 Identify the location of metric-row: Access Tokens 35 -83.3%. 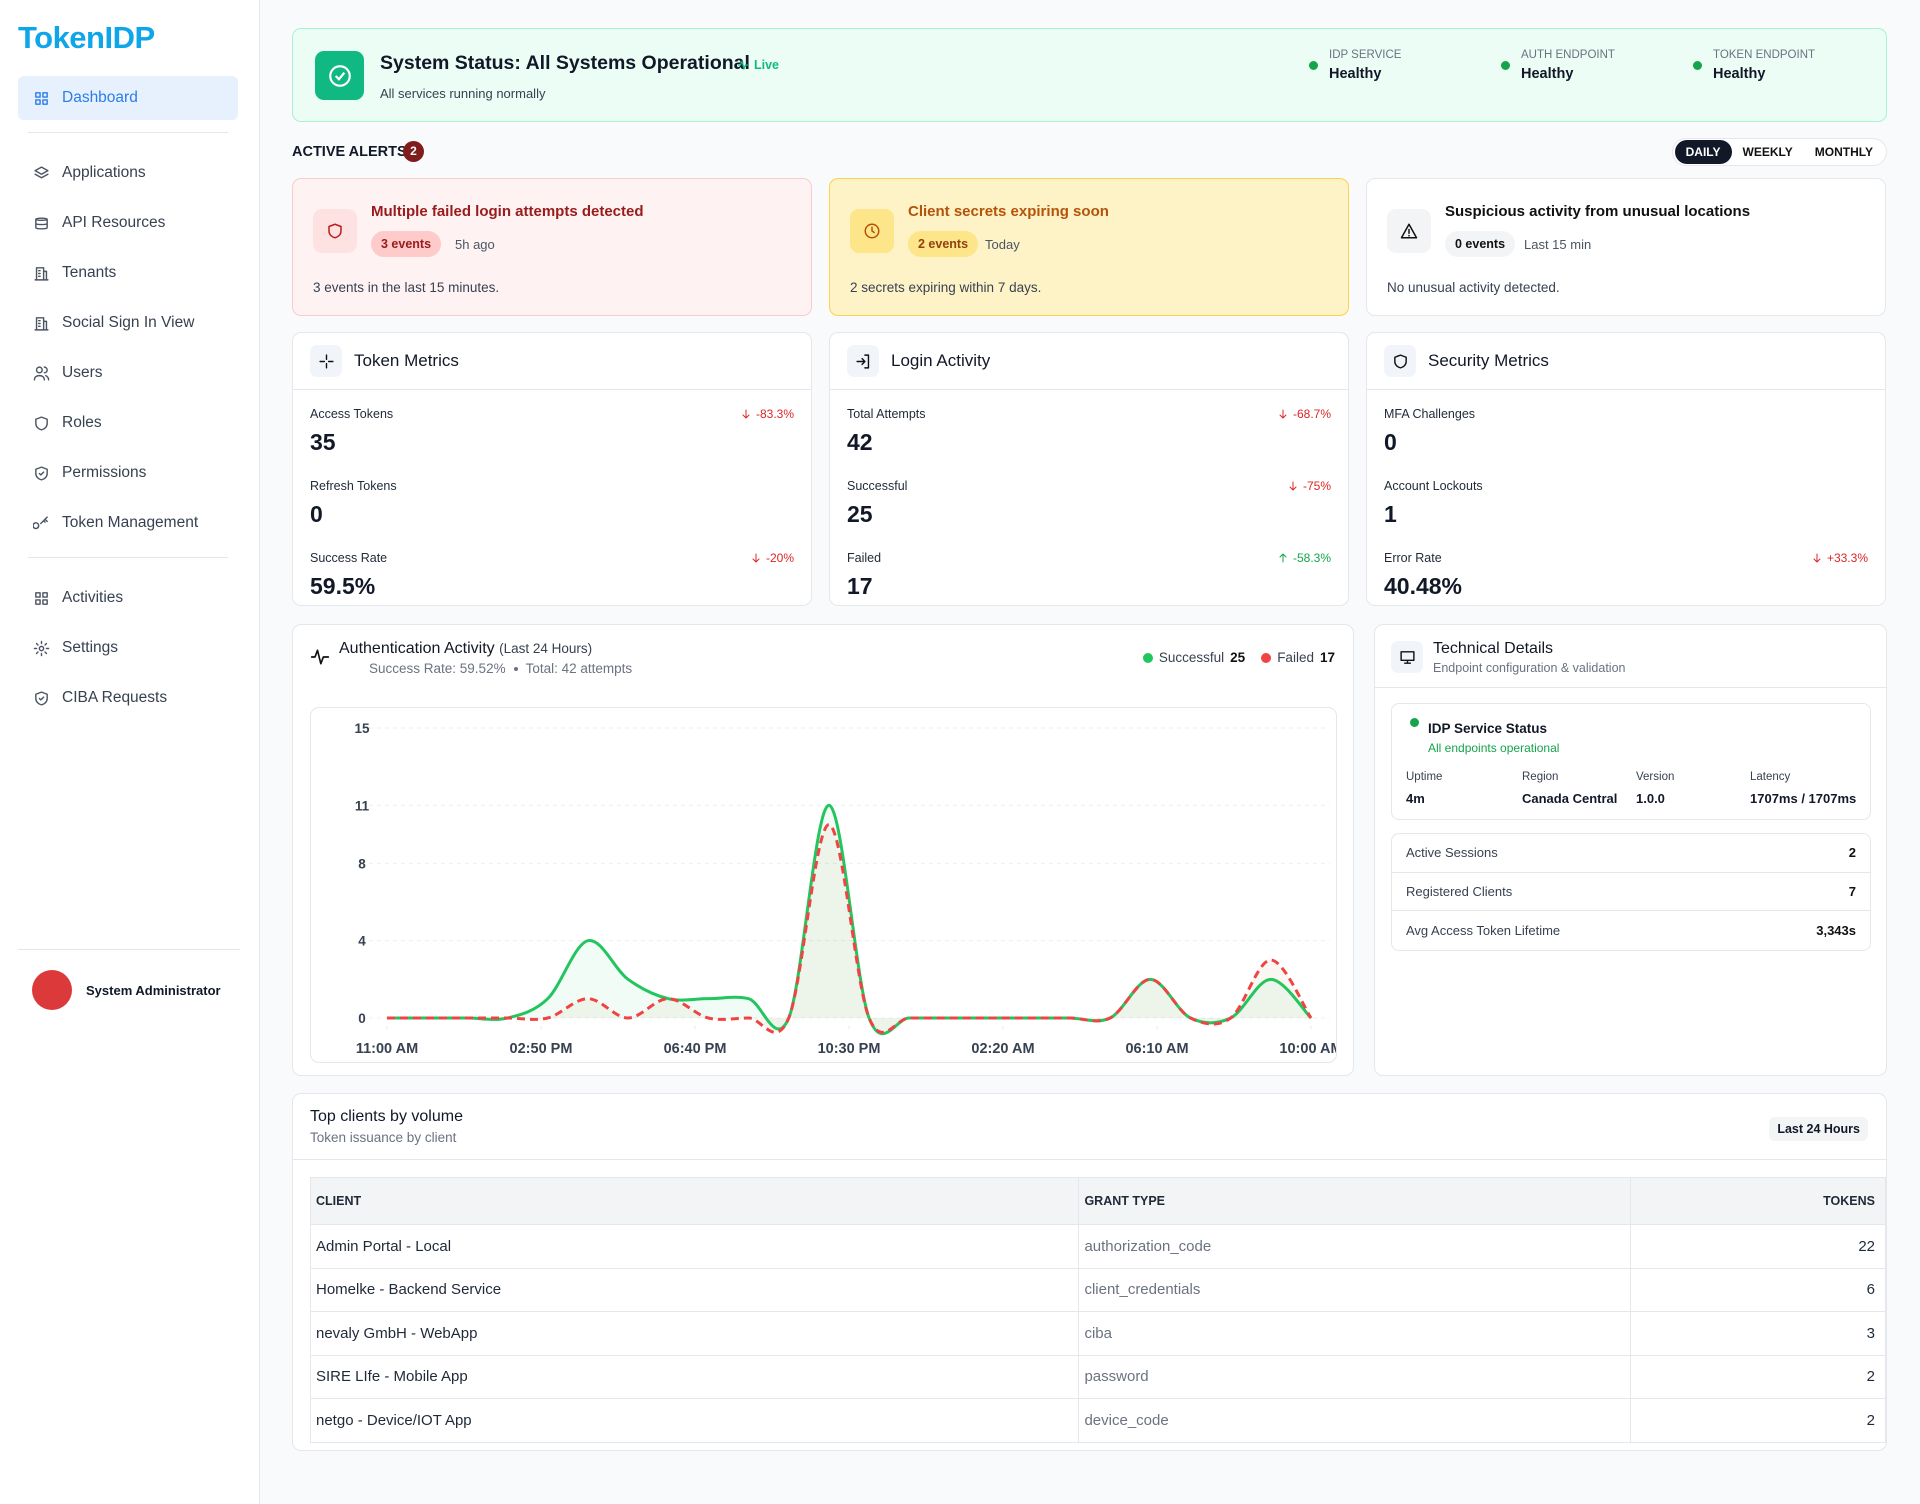
(552, 435).